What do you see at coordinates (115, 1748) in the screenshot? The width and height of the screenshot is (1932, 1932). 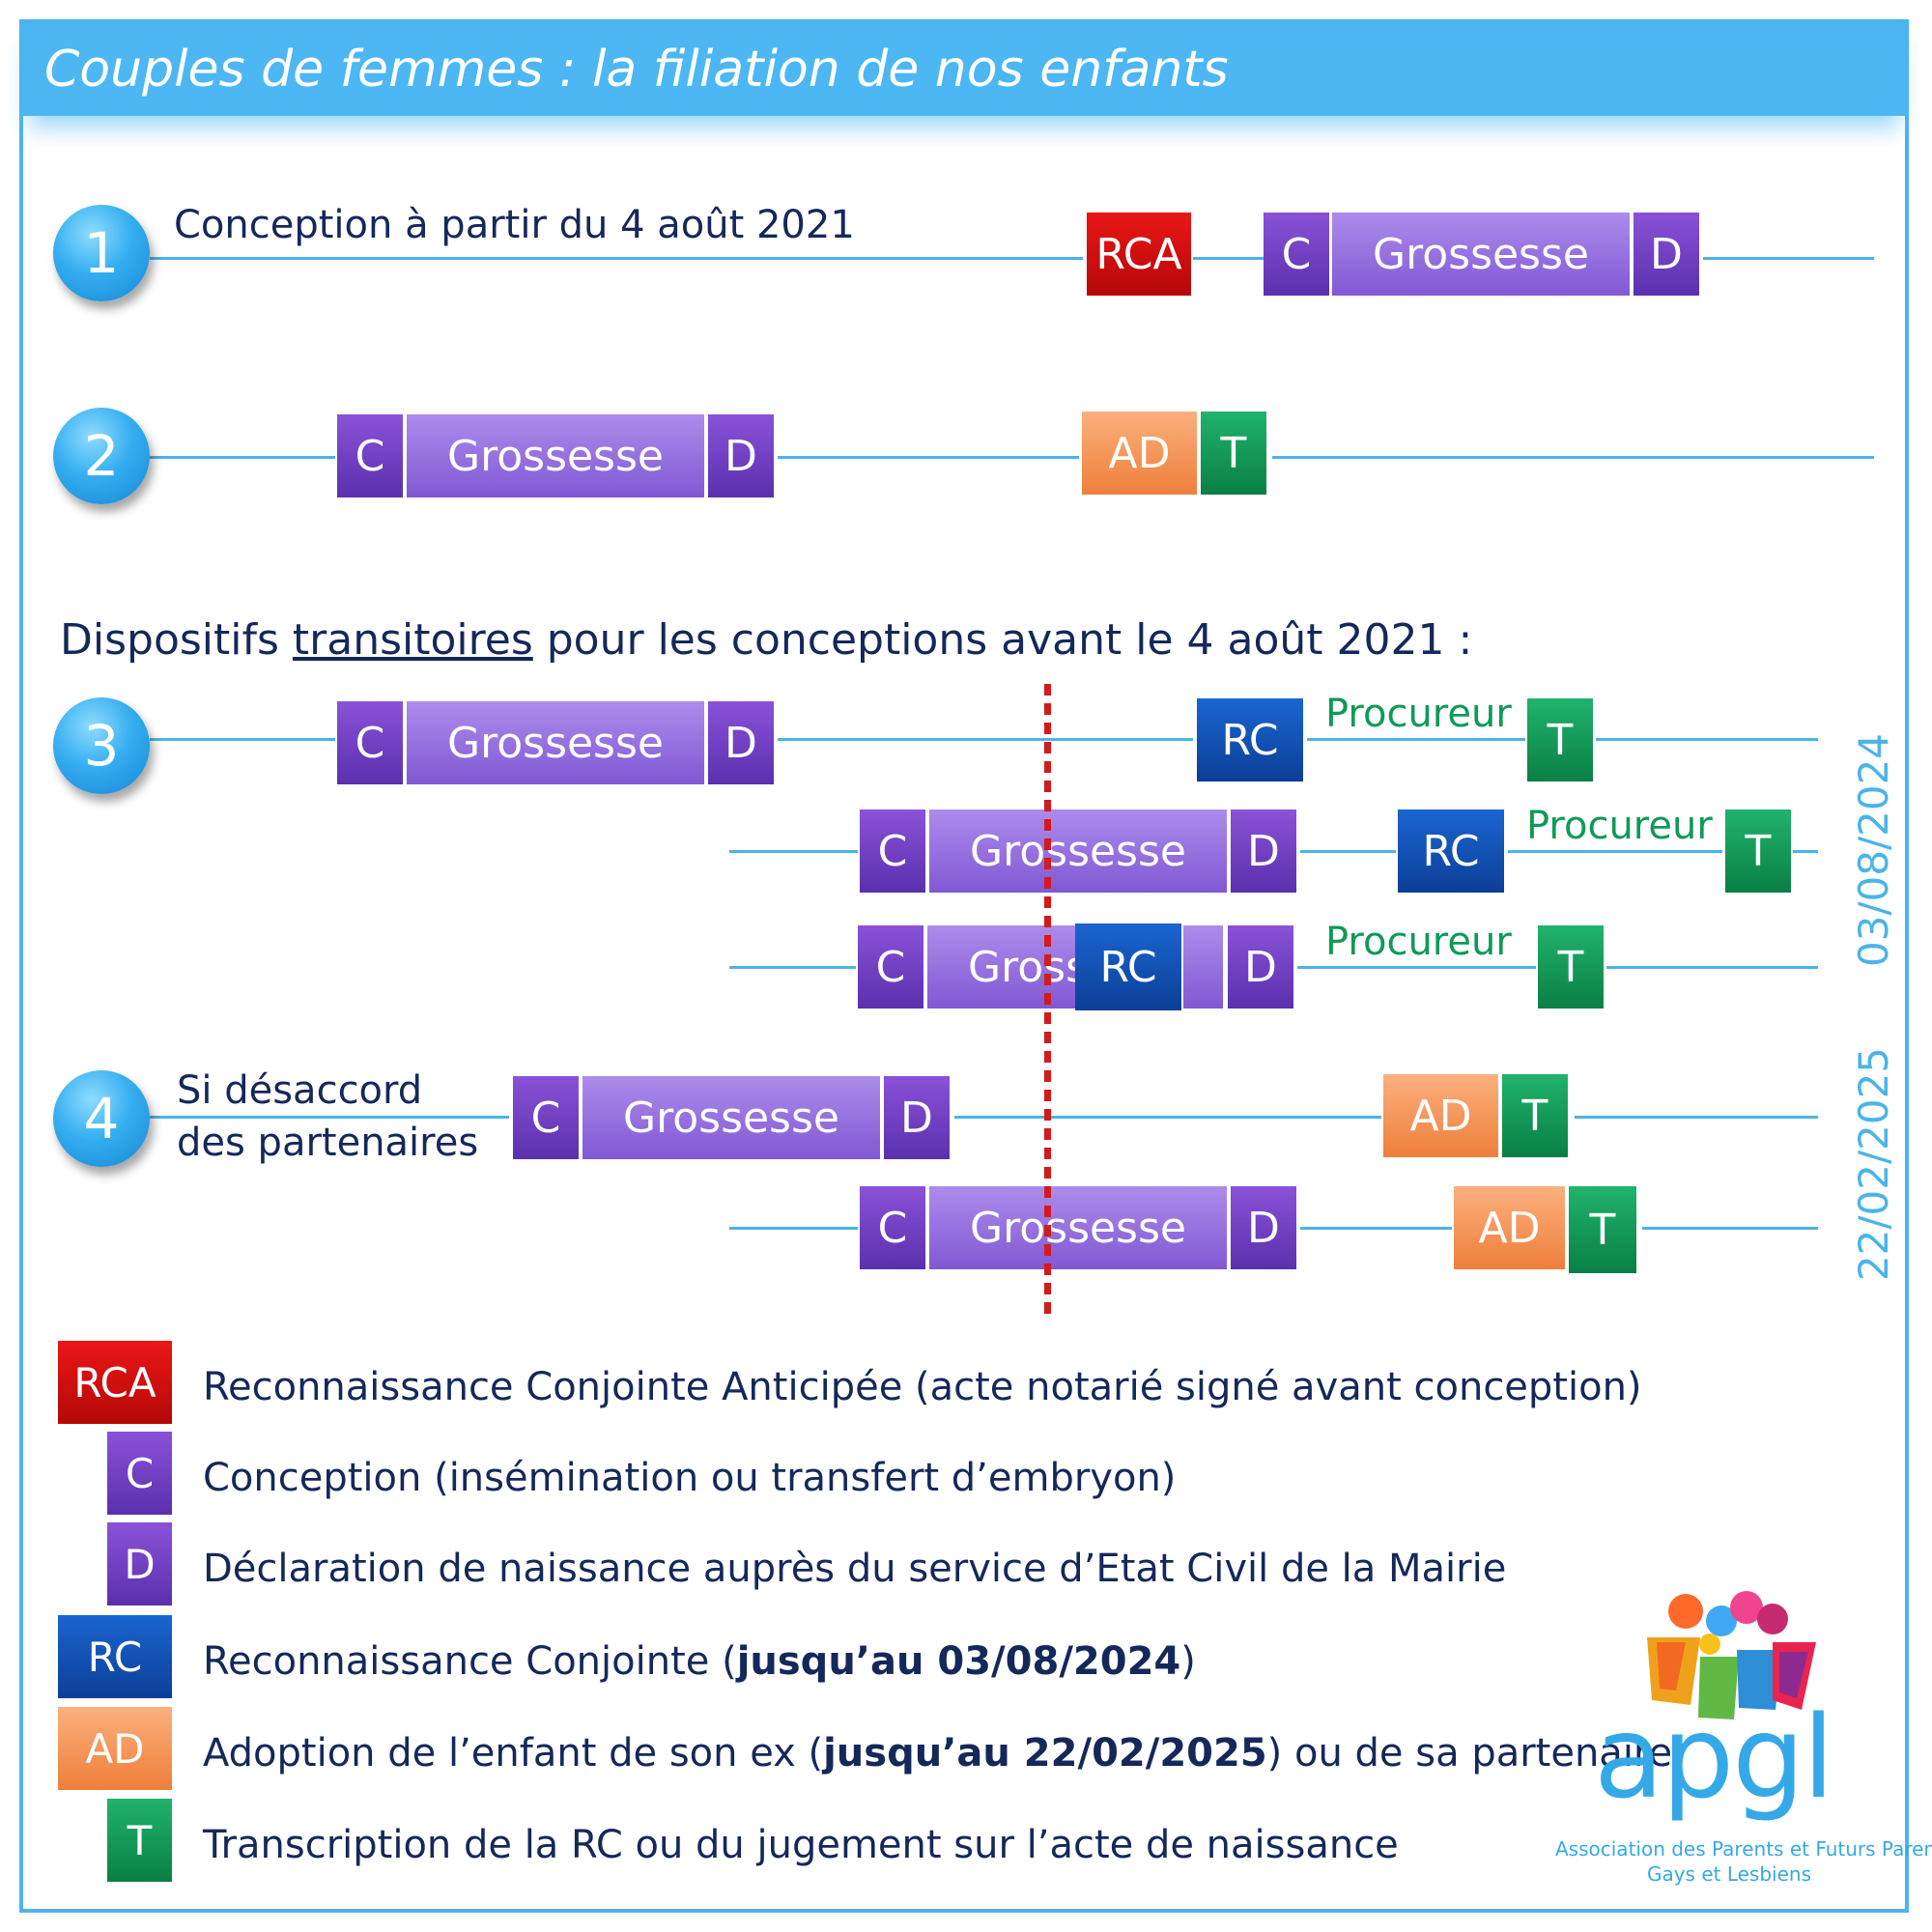 I see `legend-ad-box: AD` at bounding box center [115, 1748].